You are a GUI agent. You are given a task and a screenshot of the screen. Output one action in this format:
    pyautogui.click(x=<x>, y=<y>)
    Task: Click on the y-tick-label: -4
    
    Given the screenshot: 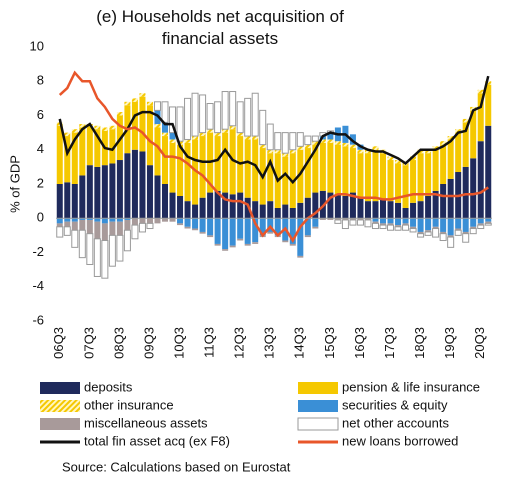 What is the action you would take?
    pyautogui.click(x=38, y=285)
    